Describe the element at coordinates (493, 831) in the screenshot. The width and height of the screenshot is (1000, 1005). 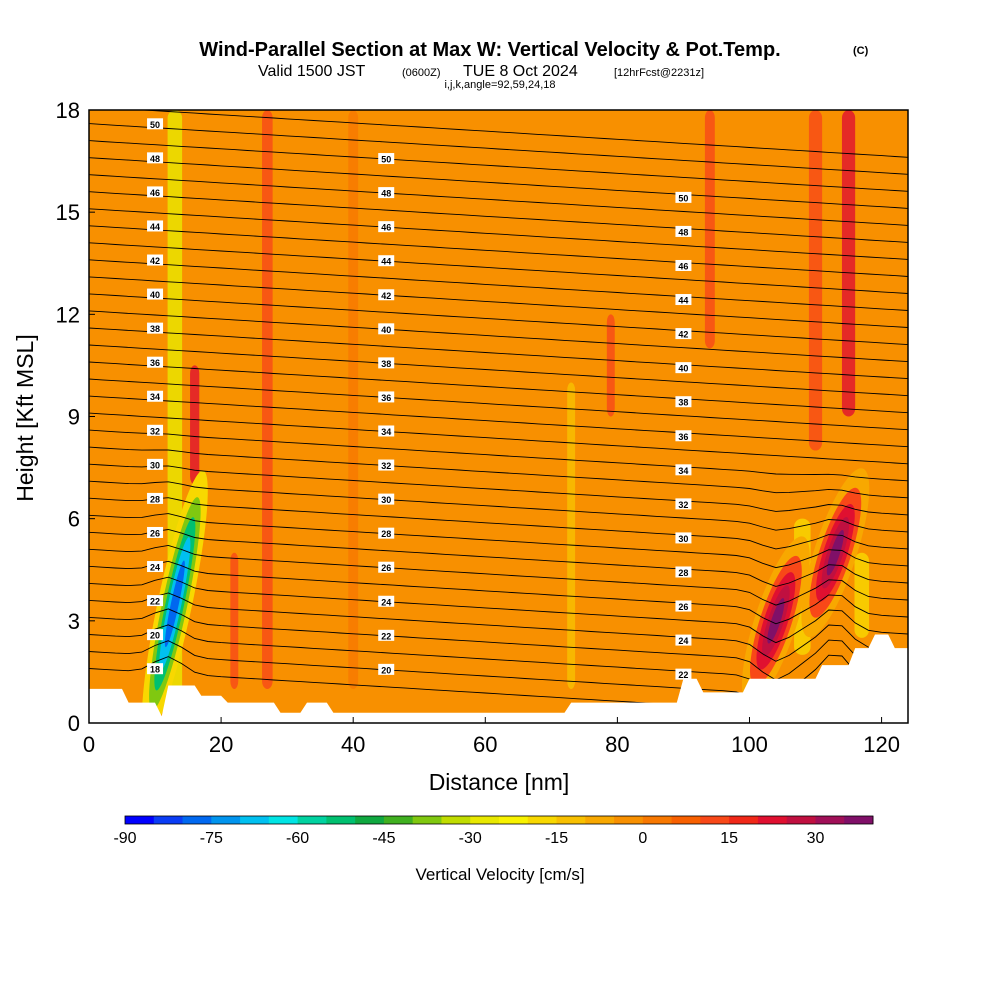
I see `colorbar: -90 -75 -60 -45 -30 -15 0 15 30` at that location.